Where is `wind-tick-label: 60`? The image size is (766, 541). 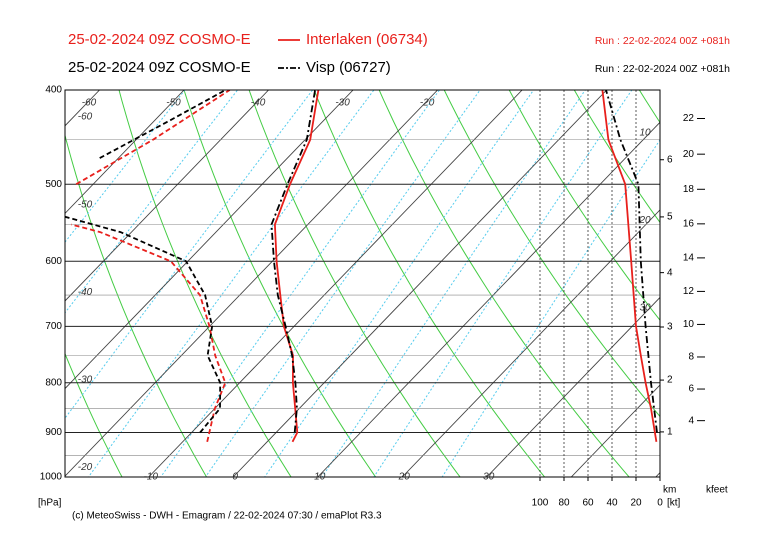 wind-tick-label: 60 is located at coordinates (588, 503).